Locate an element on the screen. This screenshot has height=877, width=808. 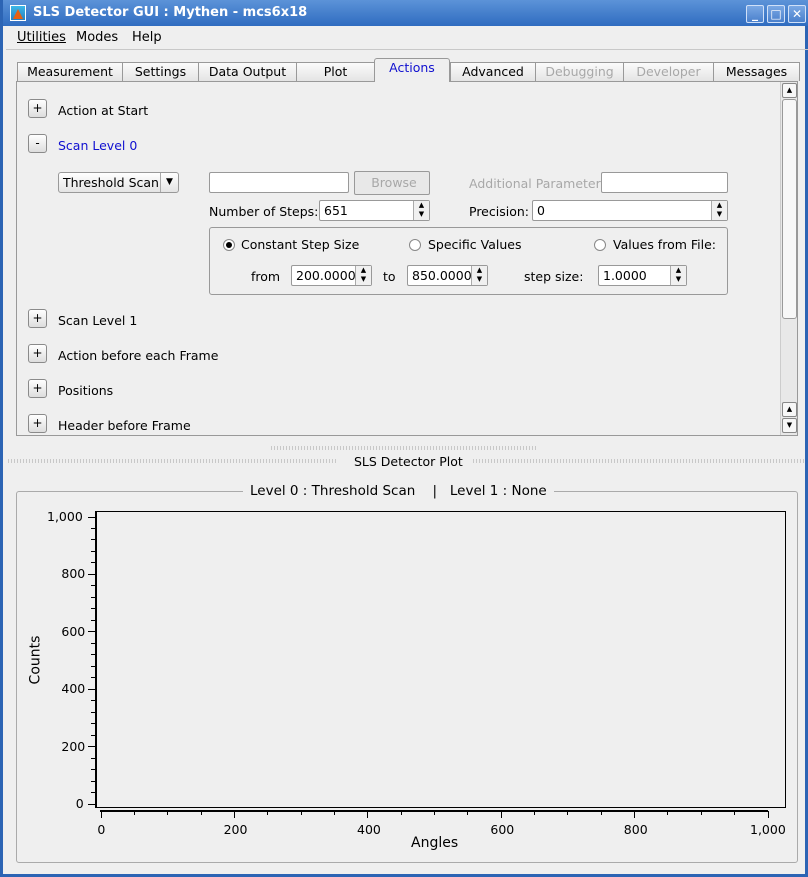
scan-type-dropdown: Threshold Scan ▼ is located at coordinates (118, 182).